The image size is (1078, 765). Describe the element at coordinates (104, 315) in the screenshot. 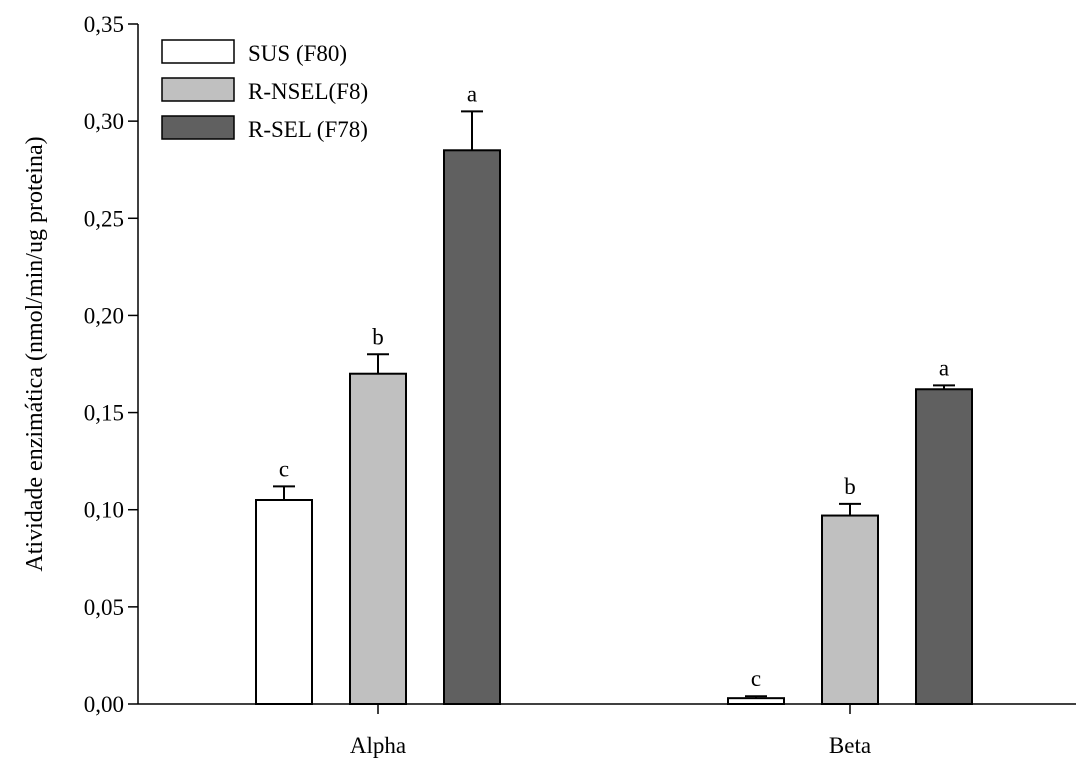

I see `y-tick-label: 0,20` at that location.